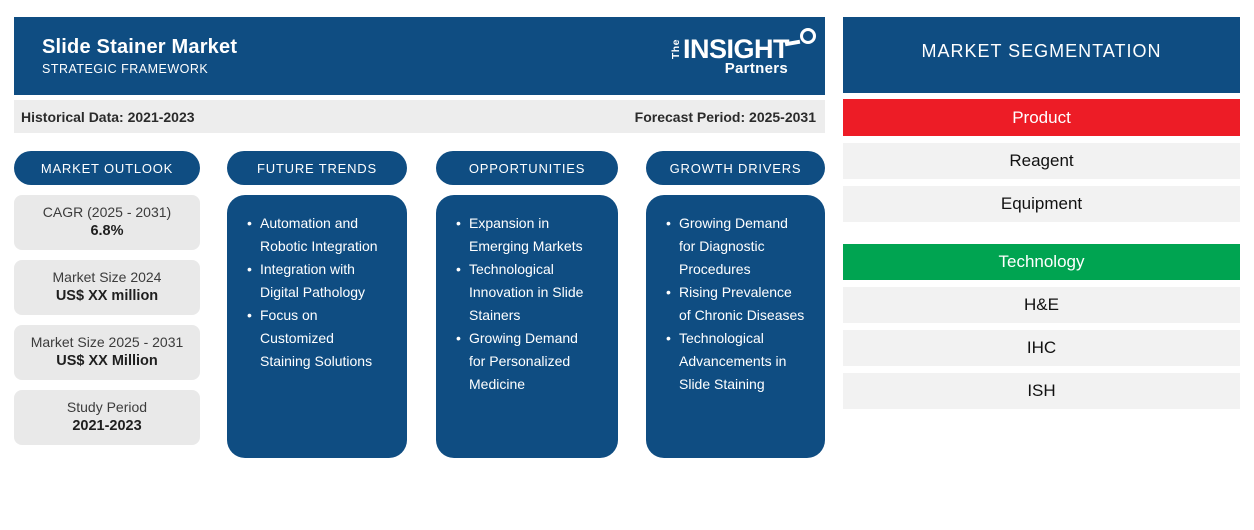  I want to click on segment-item-reagent: Reagent, so click(1041, 161).